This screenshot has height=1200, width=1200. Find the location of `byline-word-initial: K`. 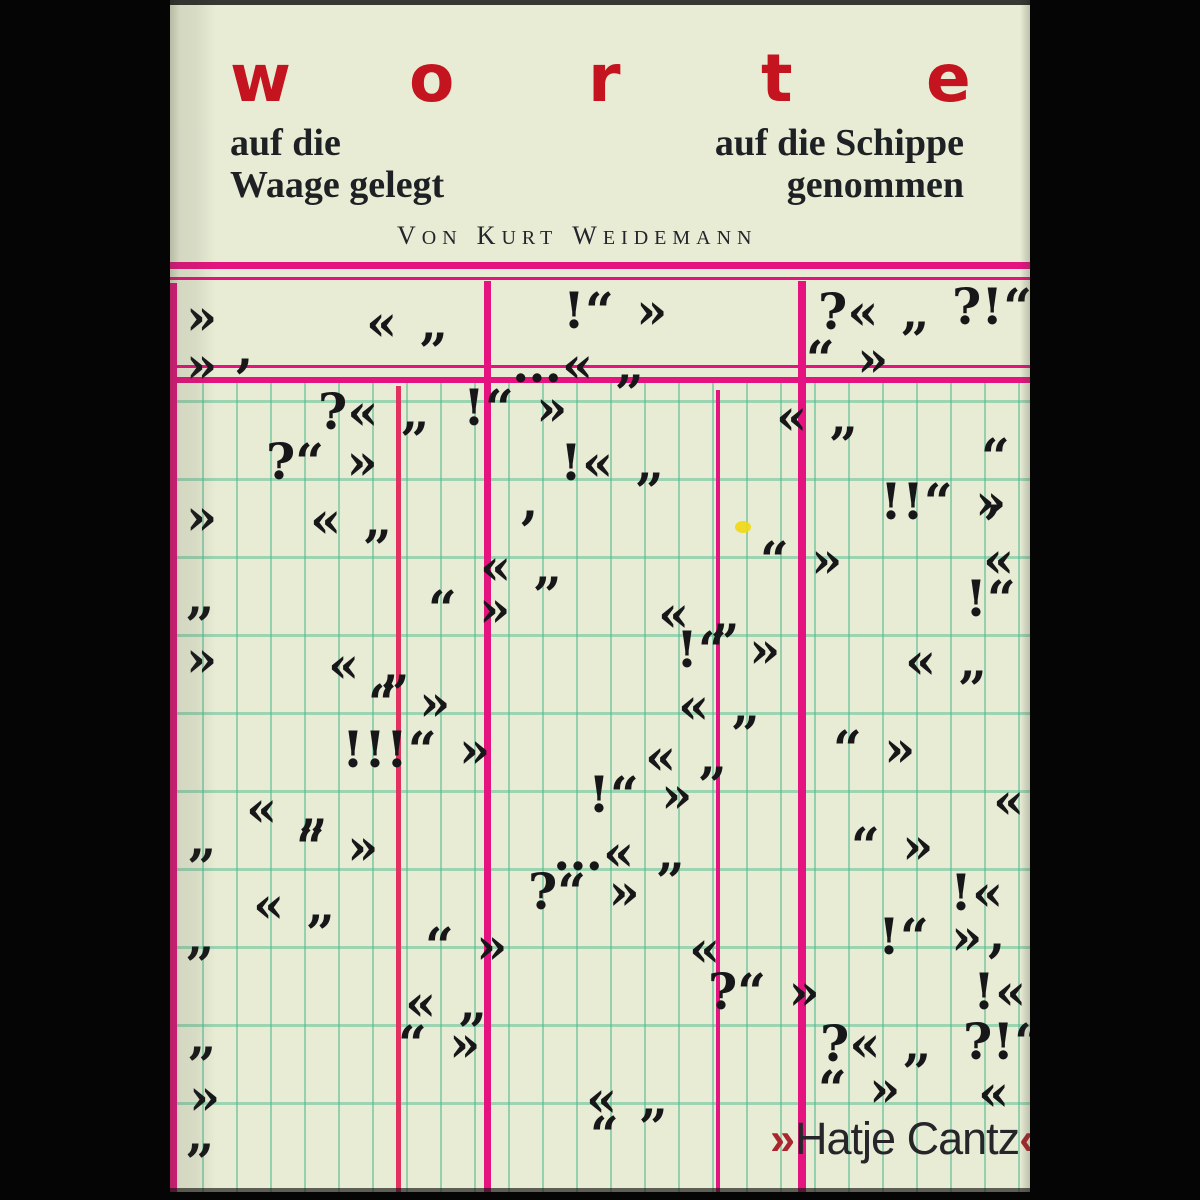

byline-word-initial: K is located at coordinates (489, 235).